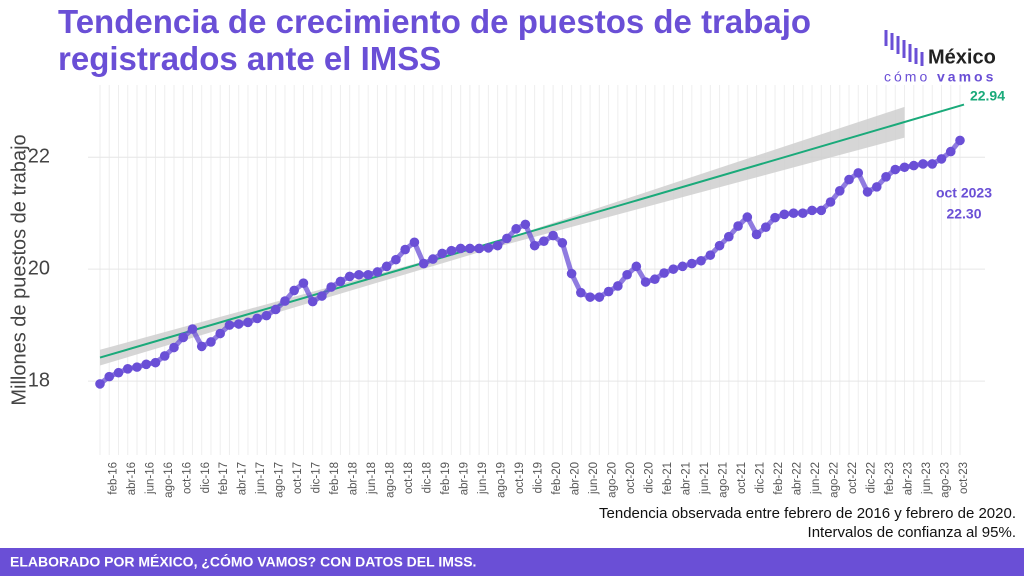 This screenshot has height=576, width=1024. What do you see at coordinates (987, 95) in the screenshot?
I see `trend-label: 22.94` at bounding box center [987, 95].